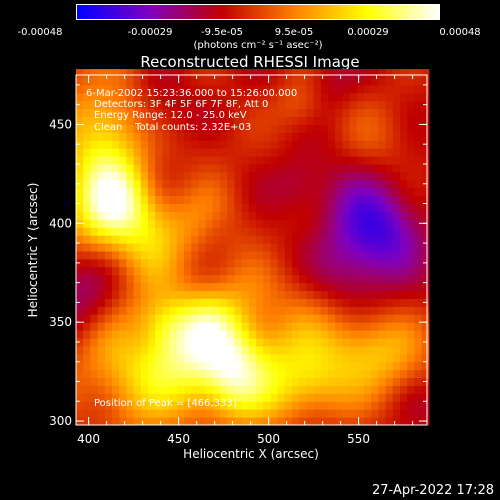 The width and height of the screenshot is (500, 500). I want to click on footer-date: 27-Apr-2022 17:28, so click(433, 490).